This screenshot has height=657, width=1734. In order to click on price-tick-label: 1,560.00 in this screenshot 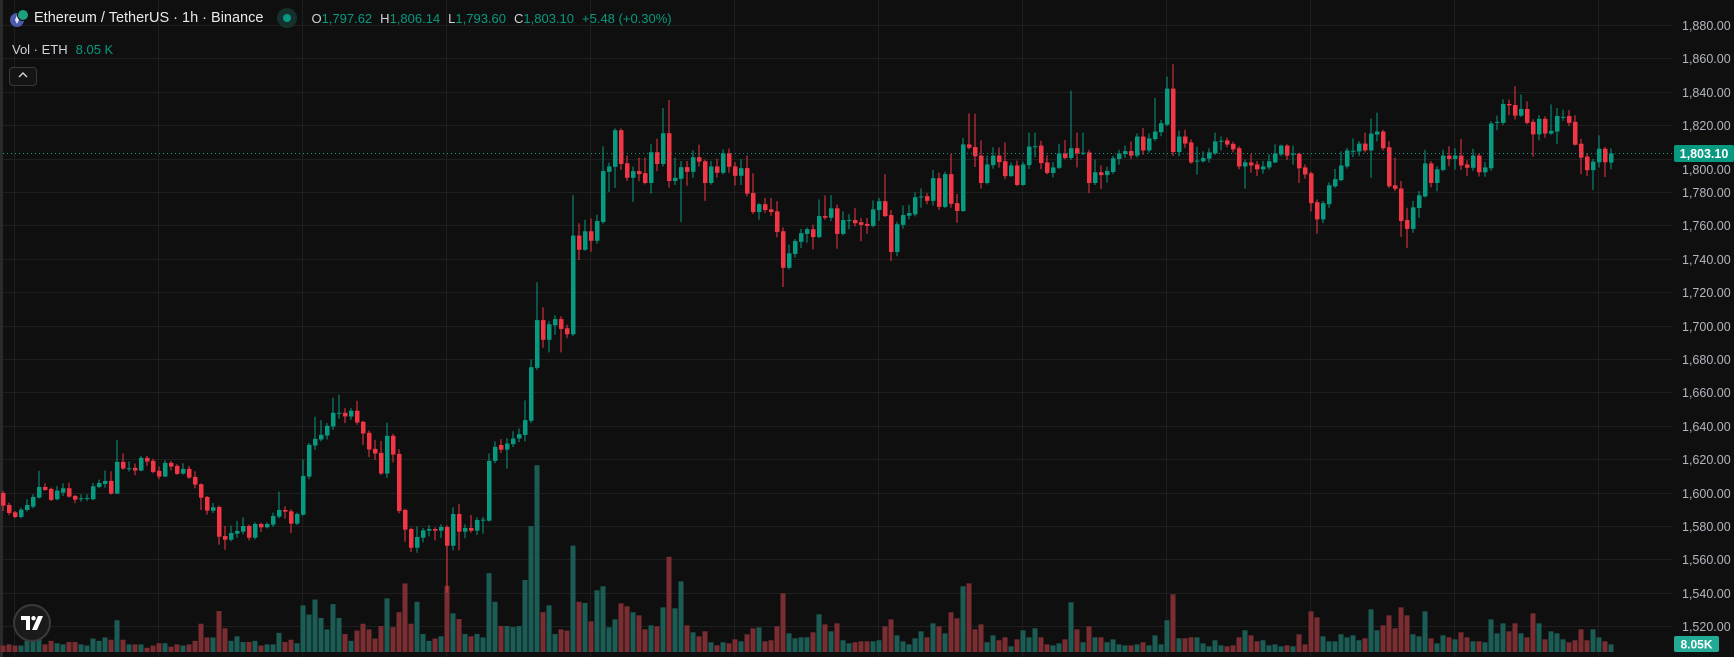, I will do `click(1706, 560)`.